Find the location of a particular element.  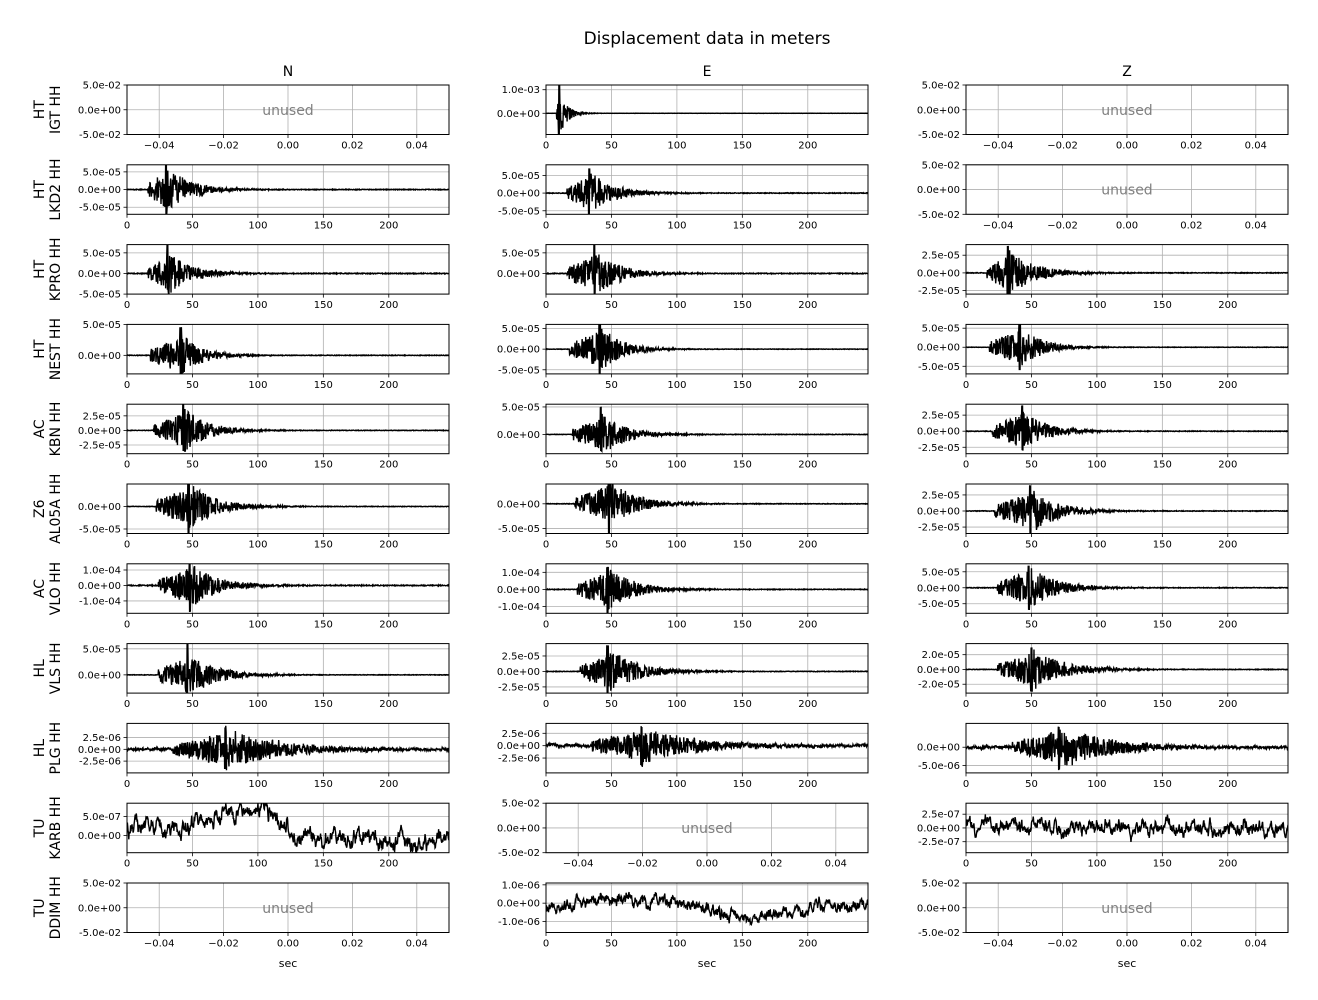

row-label-al05a: Z6 AL05A HH is located at coordinates (48, 509).